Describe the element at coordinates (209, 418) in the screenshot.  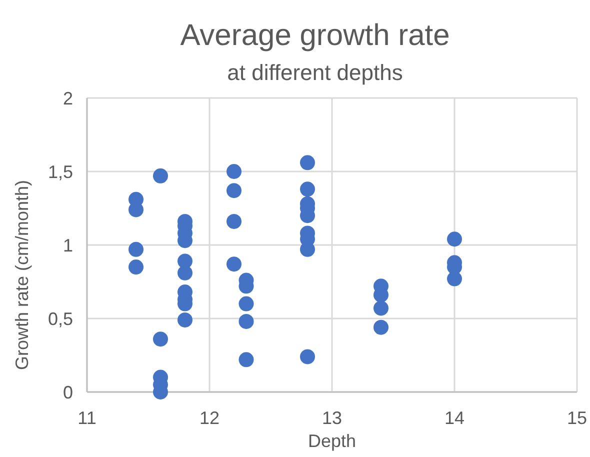
I see `x-tick-label: 12` at that location.